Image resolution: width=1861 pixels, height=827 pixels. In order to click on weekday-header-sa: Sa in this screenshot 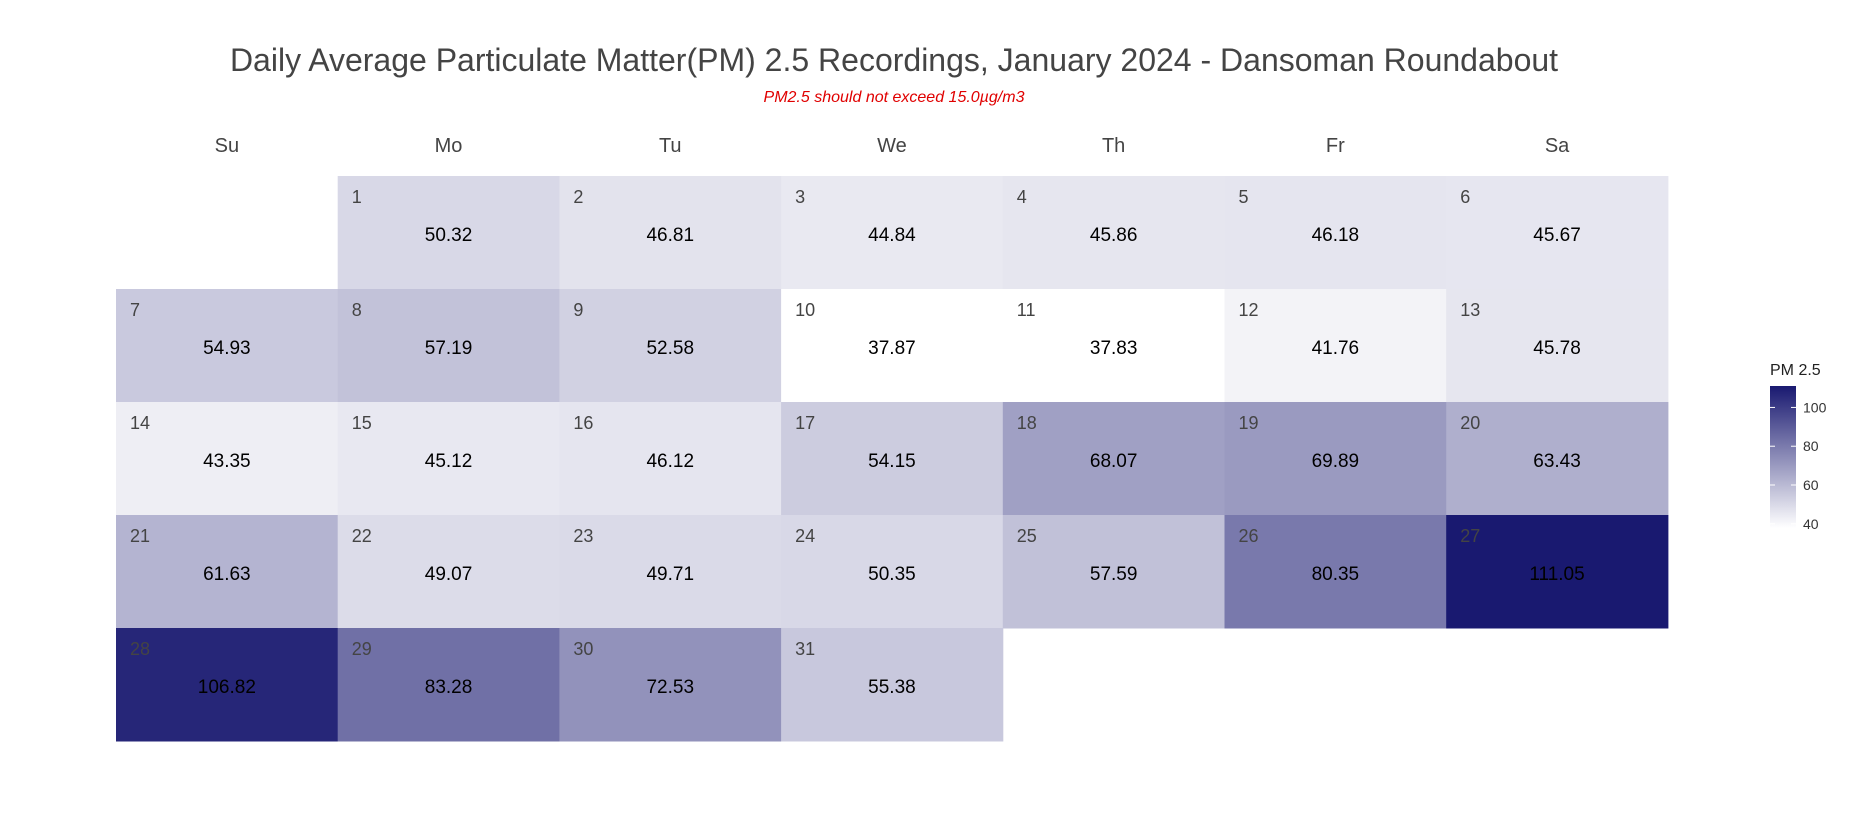, I will do `click(1557, 146)`.